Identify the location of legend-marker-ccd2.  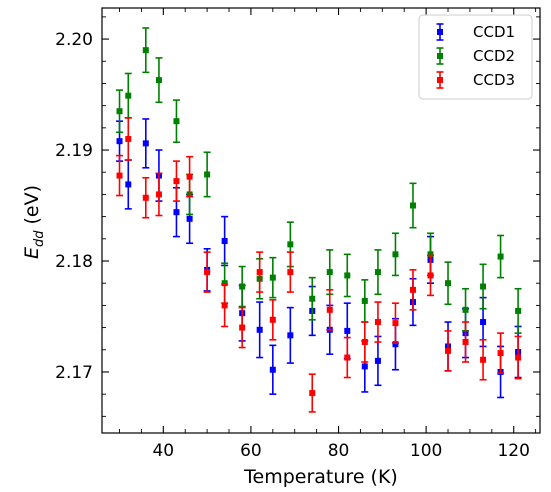
(440, 56).